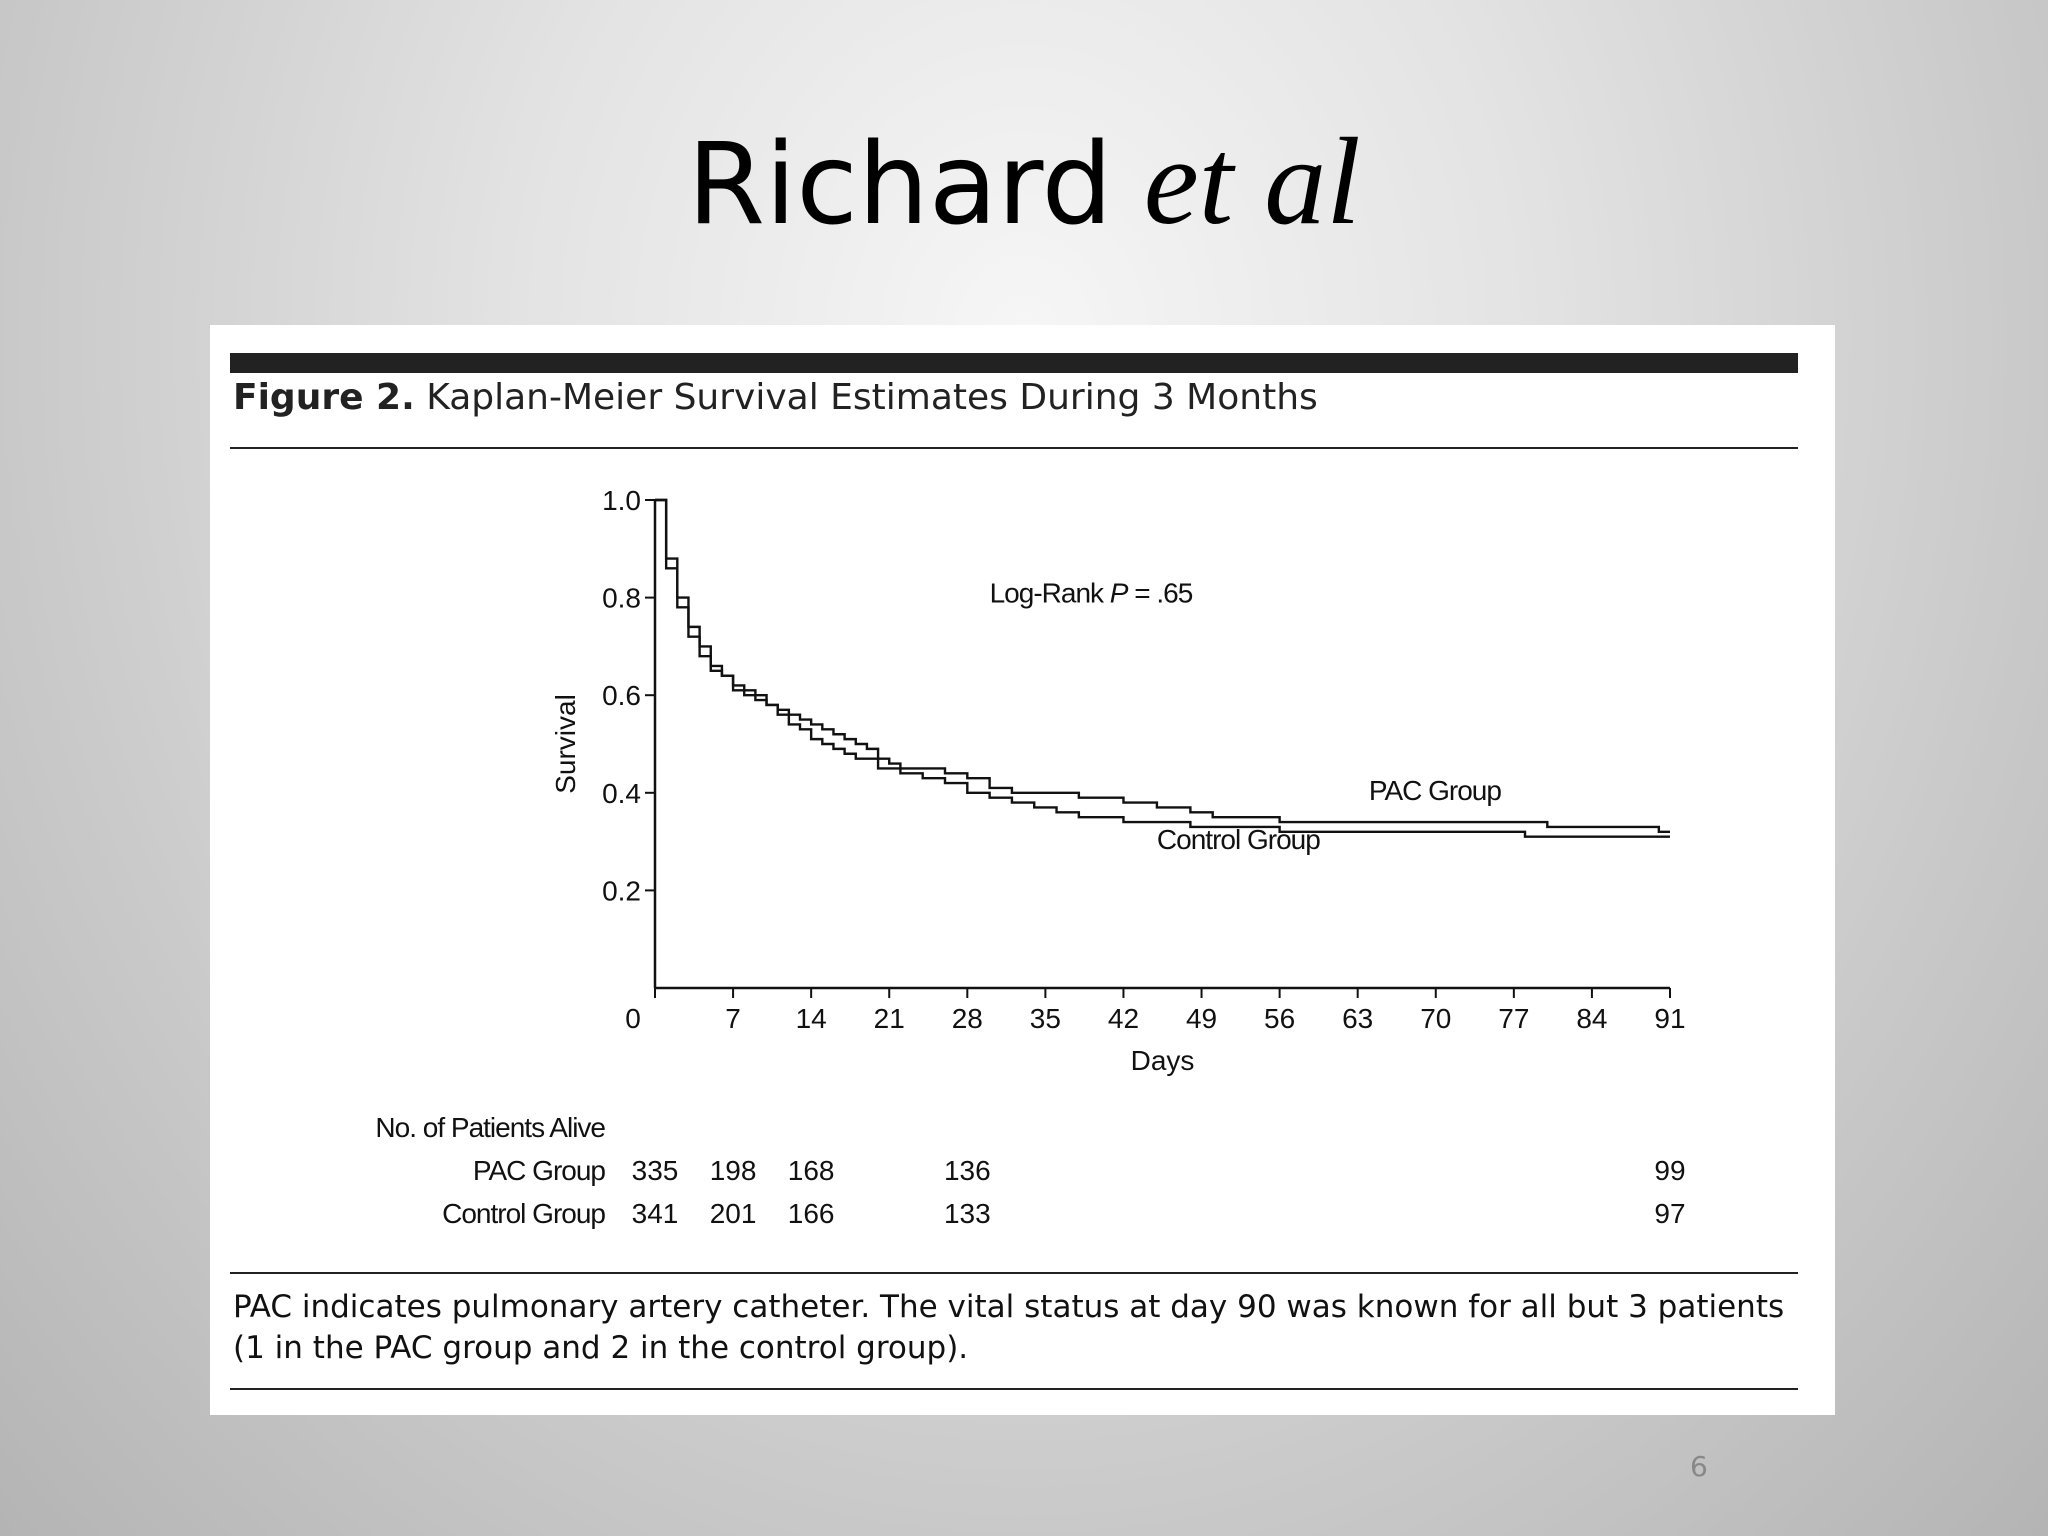 The height and width of the screenshot is (1536, 2048). What do you see at coordinates (539, 1170) in the screenshot?
I see `at-risk-group-label: PAC Group` at bounding box center [539, 1170].